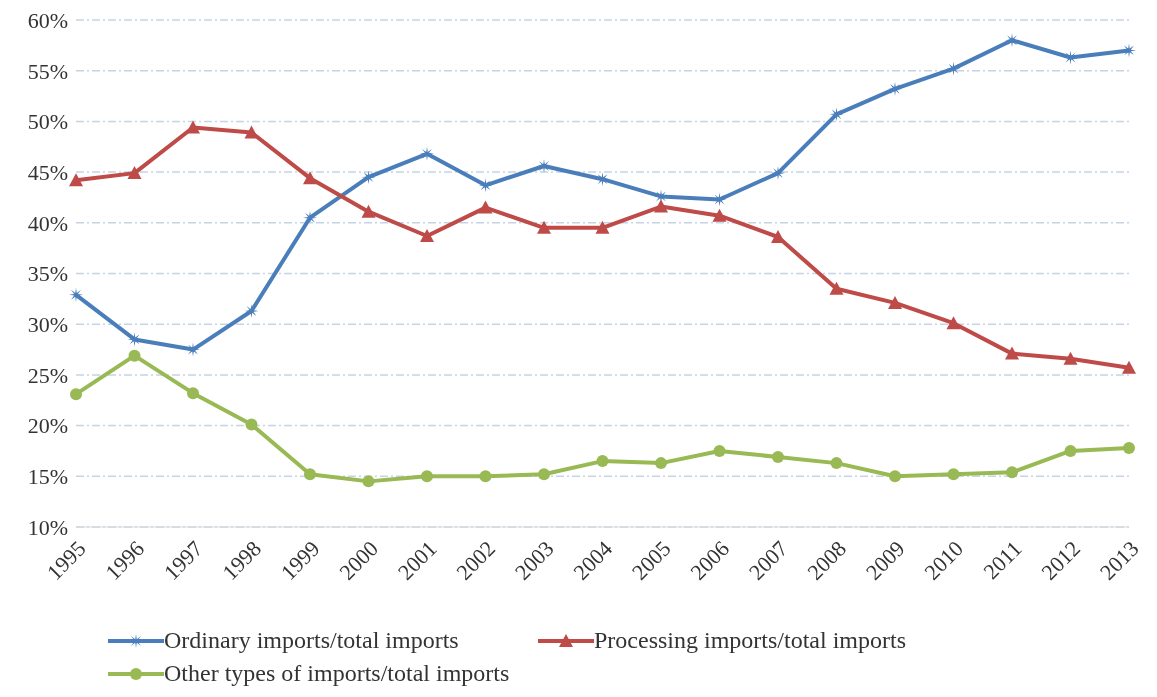  Describe the element at coordinates (750, 640) in the screenshot. I see `legend-label: Processing imports/total imports` at that location.